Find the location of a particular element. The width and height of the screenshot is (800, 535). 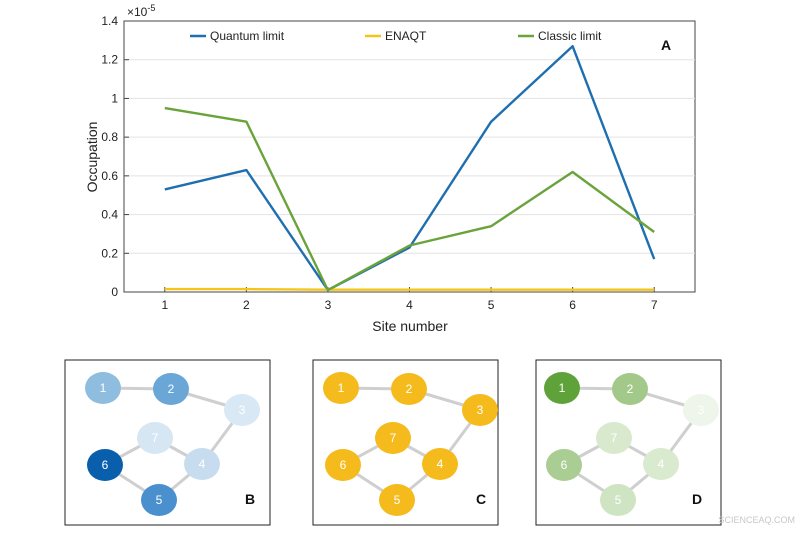

y-axis: 0 0.2 0.4 0.6 0.8 1 1.2 1.4 is located at coordinates (115, 156).